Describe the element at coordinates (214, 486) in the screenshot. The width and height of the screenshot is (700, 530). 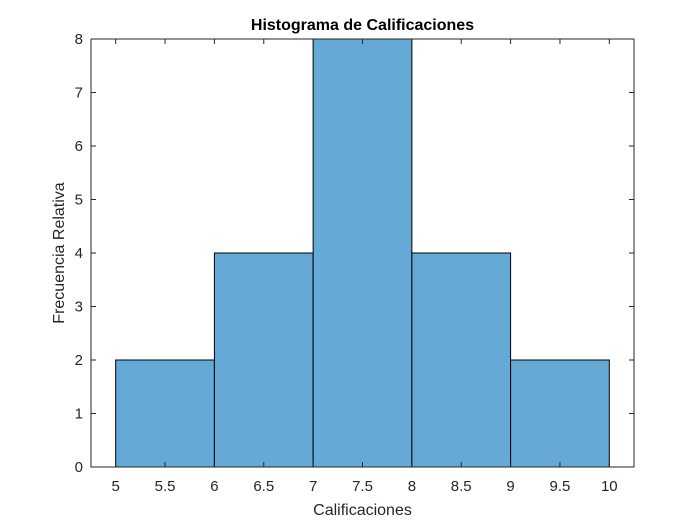
I see `x-tick-label: 6` at that location.